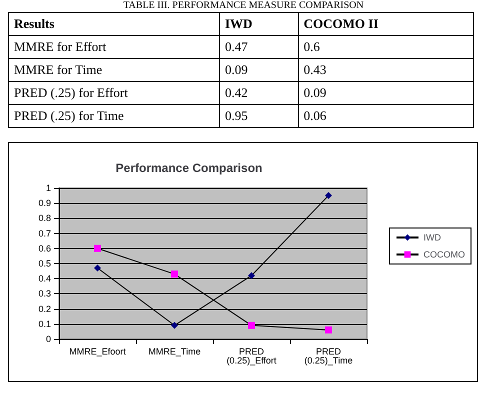 Image resolution: width=487 pixels, height=416 pixels. Describe the element at coordinates (386, 24) in the screenshot. I see `text: COCOMO II` at that location.